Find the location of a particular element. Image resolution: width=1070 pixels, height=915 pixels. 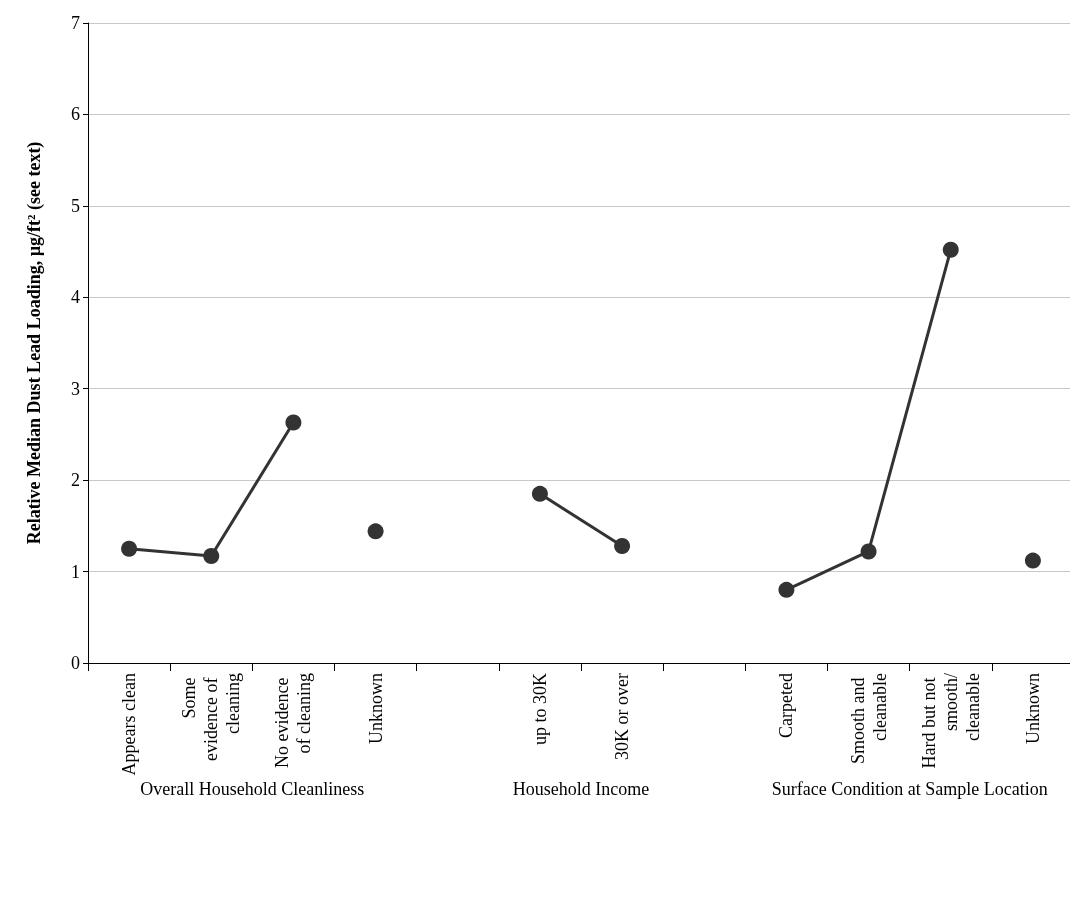

y-tick-label: 5 is located at coordinates (75, 205).